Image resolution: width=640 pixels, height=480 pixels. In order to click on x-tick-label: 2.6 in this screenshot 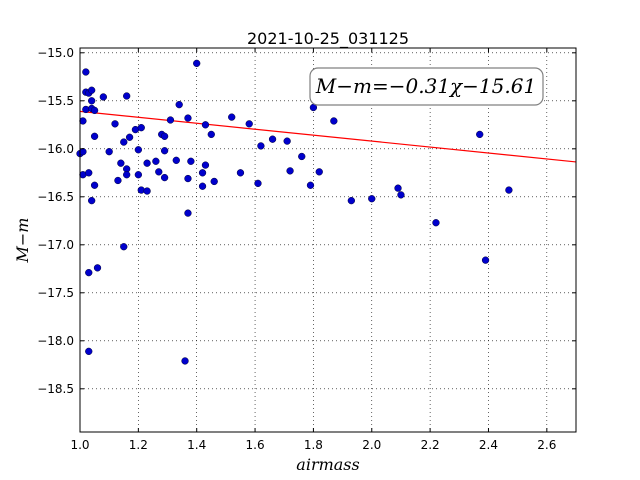, I will do `click(546, 445)`.